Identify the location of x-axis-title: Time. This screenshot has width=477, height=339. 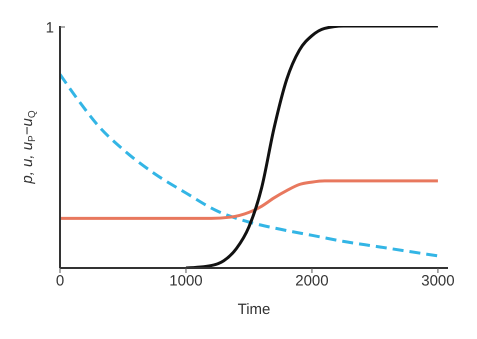
(254, 309).